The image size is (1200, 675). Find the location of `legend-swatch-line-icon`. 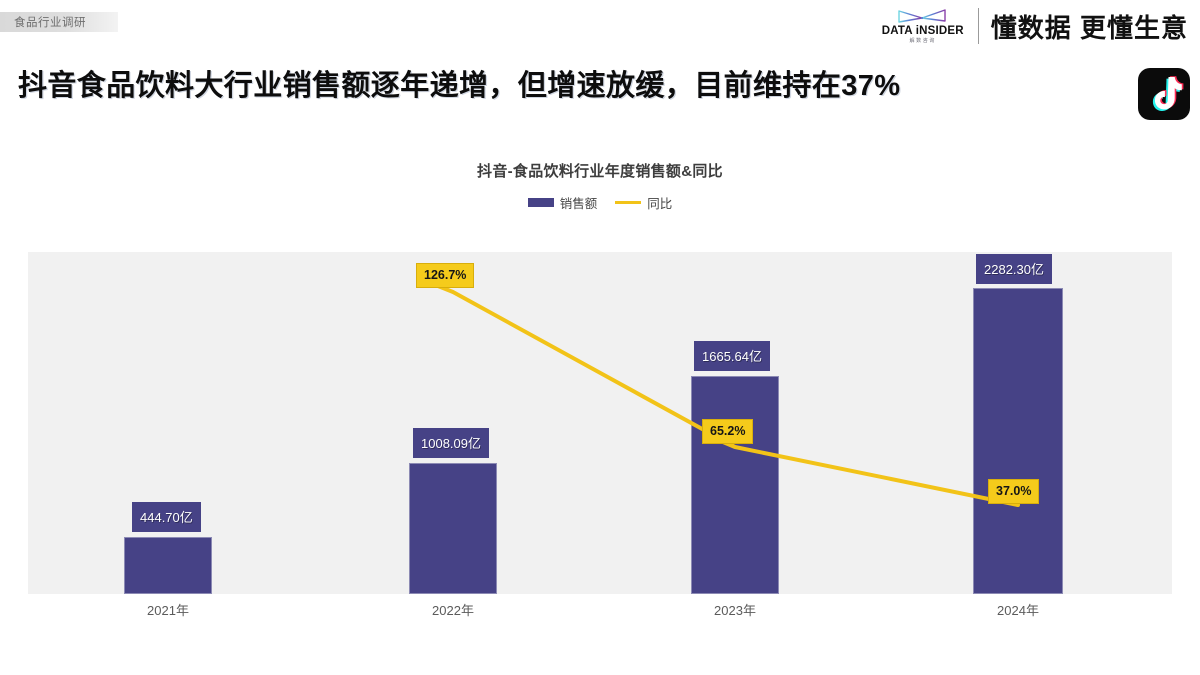

legend-swatch-line-icon is located at coordinates (628, 202).